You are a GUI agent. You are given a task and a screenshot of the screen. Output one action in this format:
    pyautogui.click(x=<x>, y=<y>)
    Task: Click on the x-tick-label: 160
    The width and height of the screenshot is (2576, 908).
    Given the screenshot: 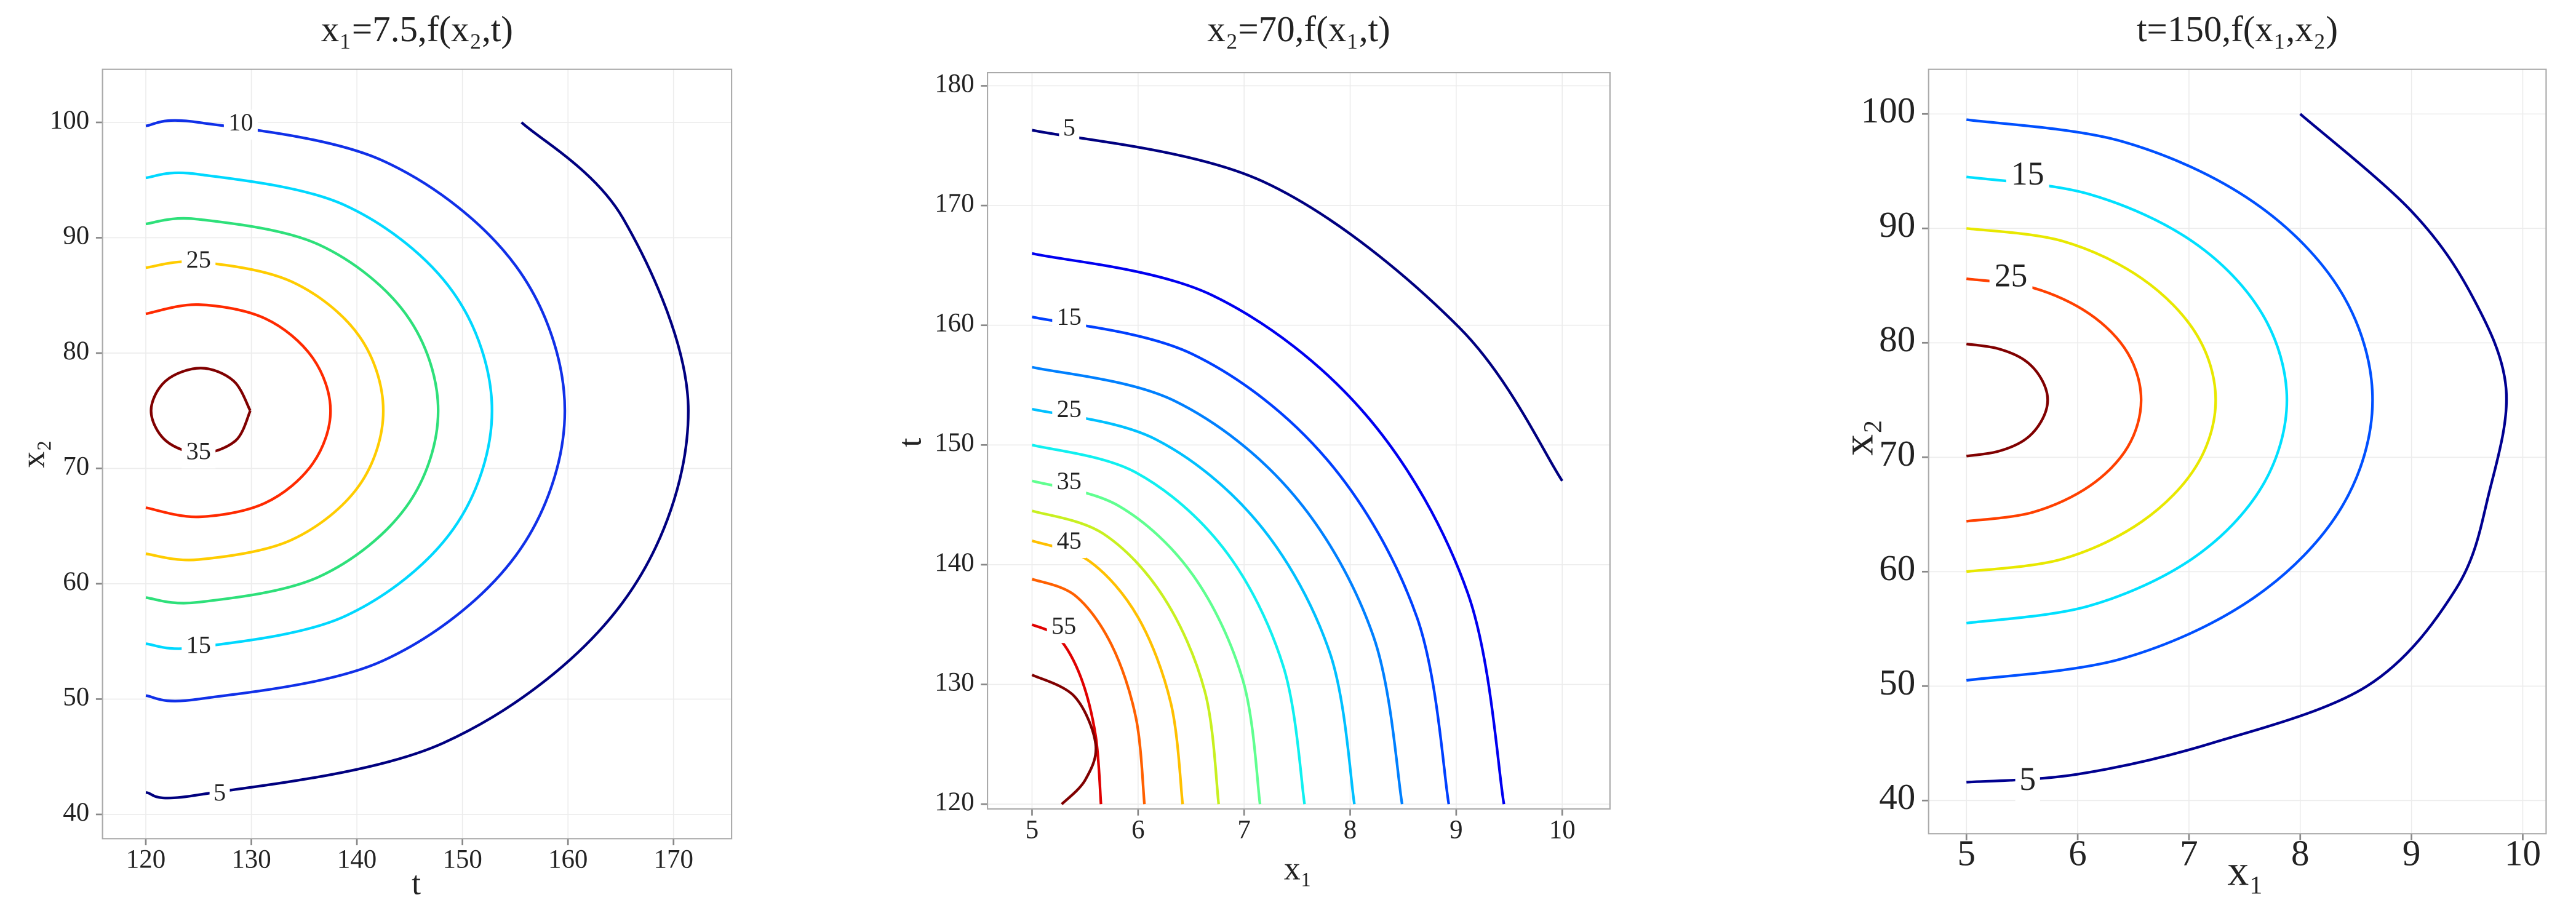 What is the action you would take?
    pyautogui.click(x=568, y=860)
    